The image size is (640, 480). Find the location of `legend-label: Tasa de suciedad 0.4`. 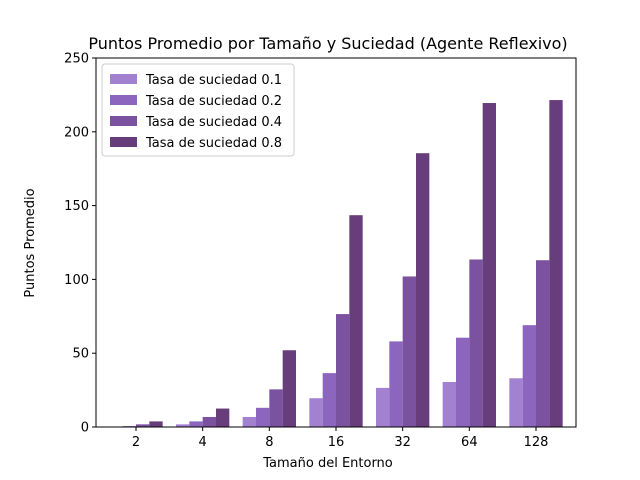

legend-label: Tasa de suciedad 0.4 is located at coordinates (213, 122).